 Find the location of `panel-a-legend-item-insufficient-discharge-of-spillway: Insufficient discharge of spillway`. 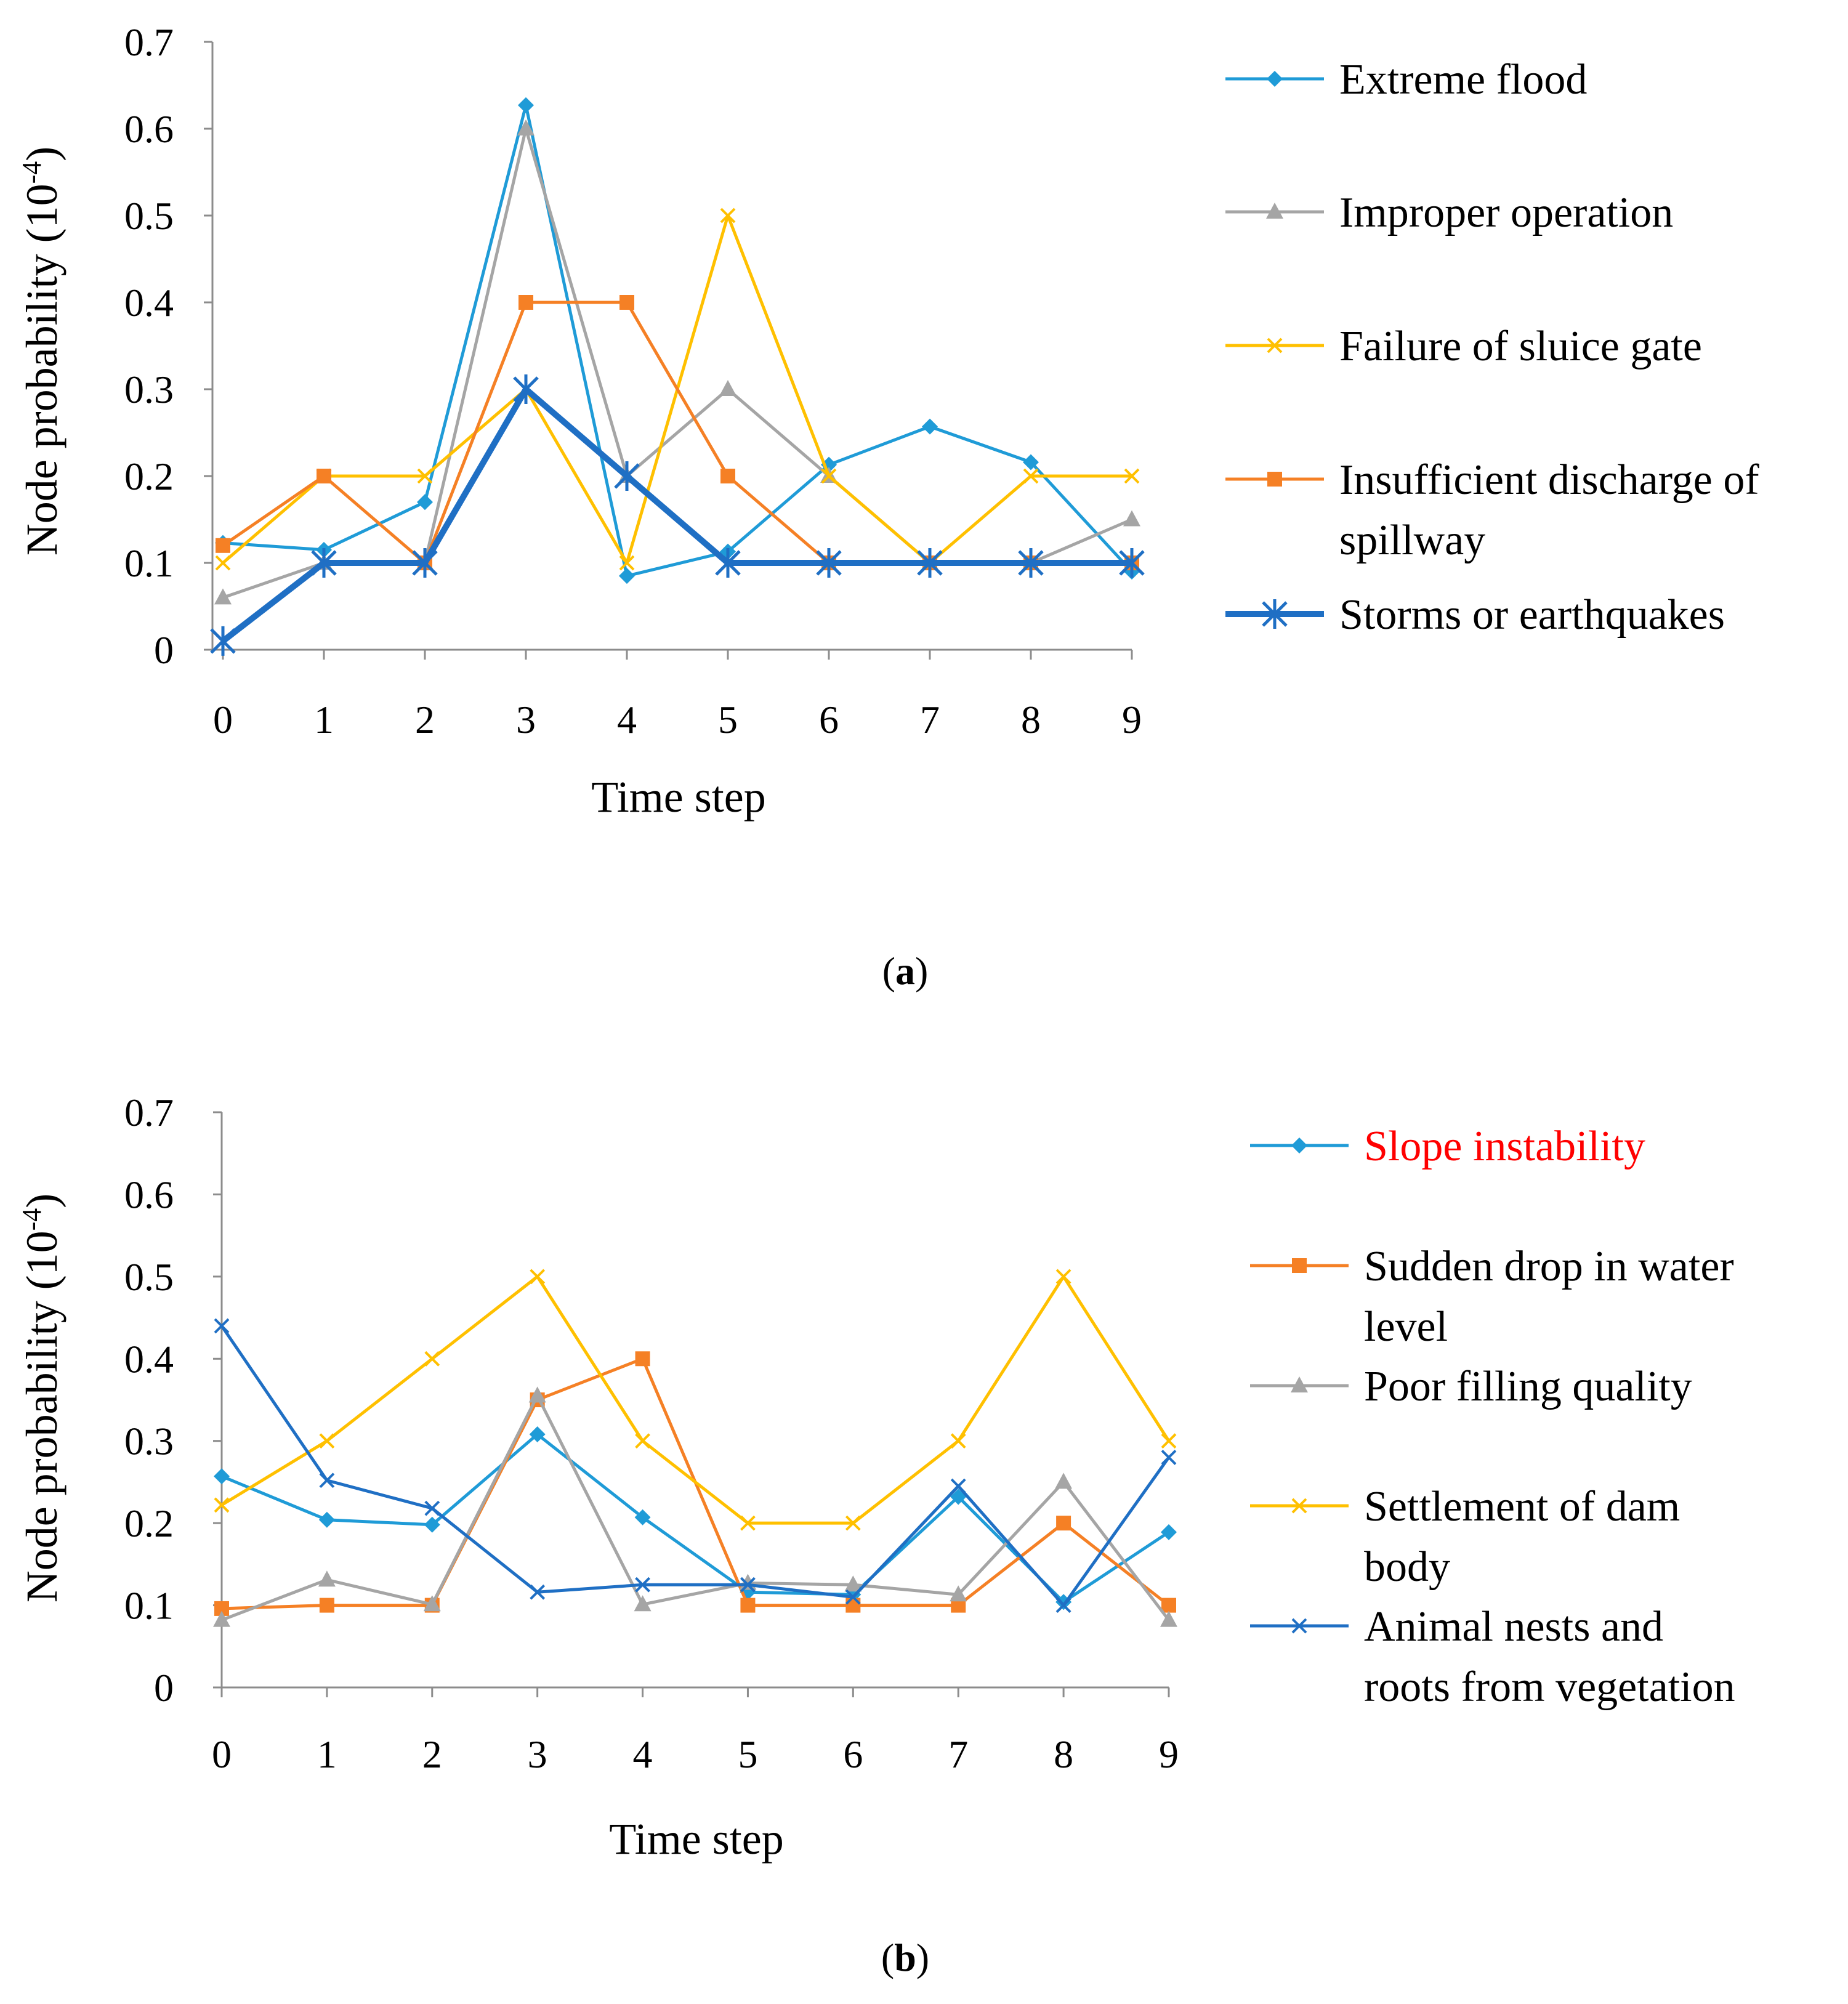

panel-a-legend-item-insufficient-discharge-of-spillway: Insufficient discharge of spillway is located at coordinates (1492, 510).